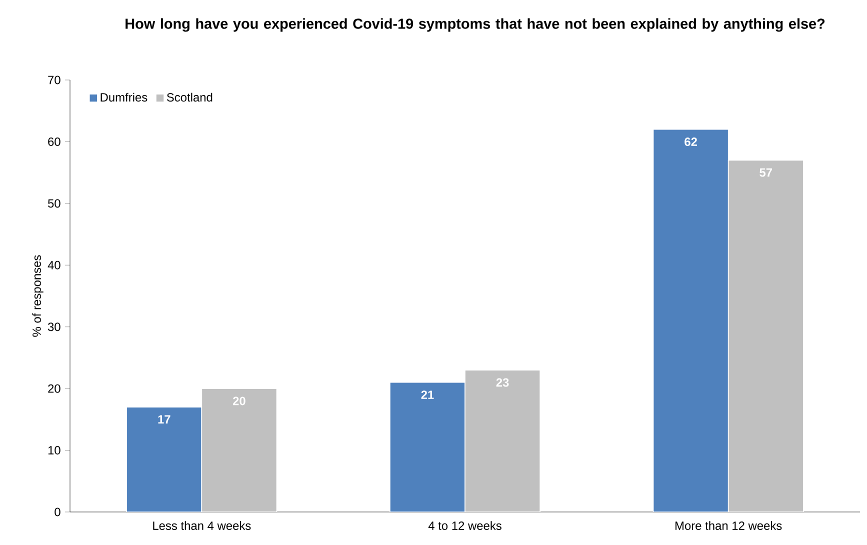  What do you see at coordinates (54, 203) in the screenshot?
I see `y-tick-label: 50` at bounding box center [54, 203].